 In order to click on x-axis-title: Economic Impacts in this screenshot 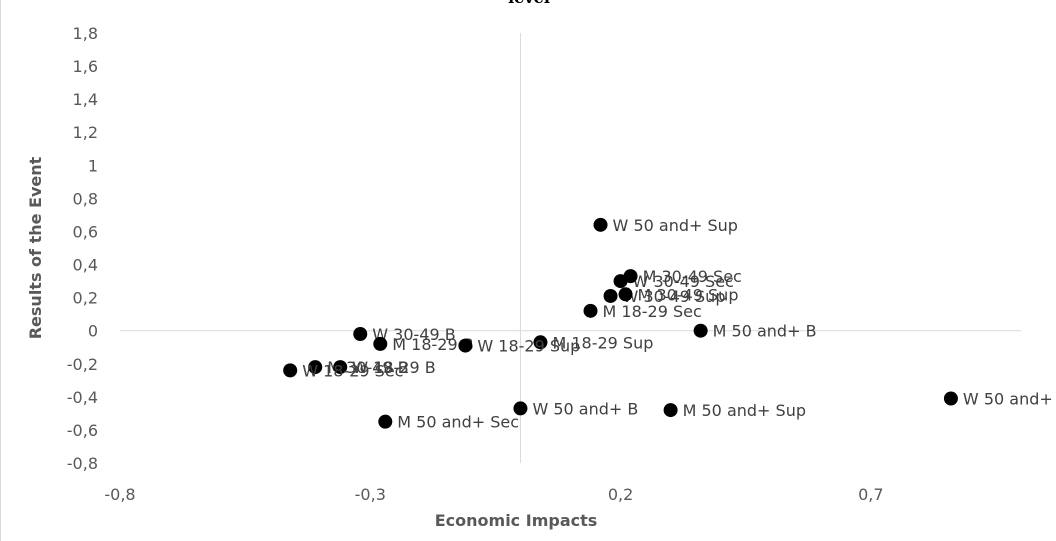, I will do `click(516, 520)`.